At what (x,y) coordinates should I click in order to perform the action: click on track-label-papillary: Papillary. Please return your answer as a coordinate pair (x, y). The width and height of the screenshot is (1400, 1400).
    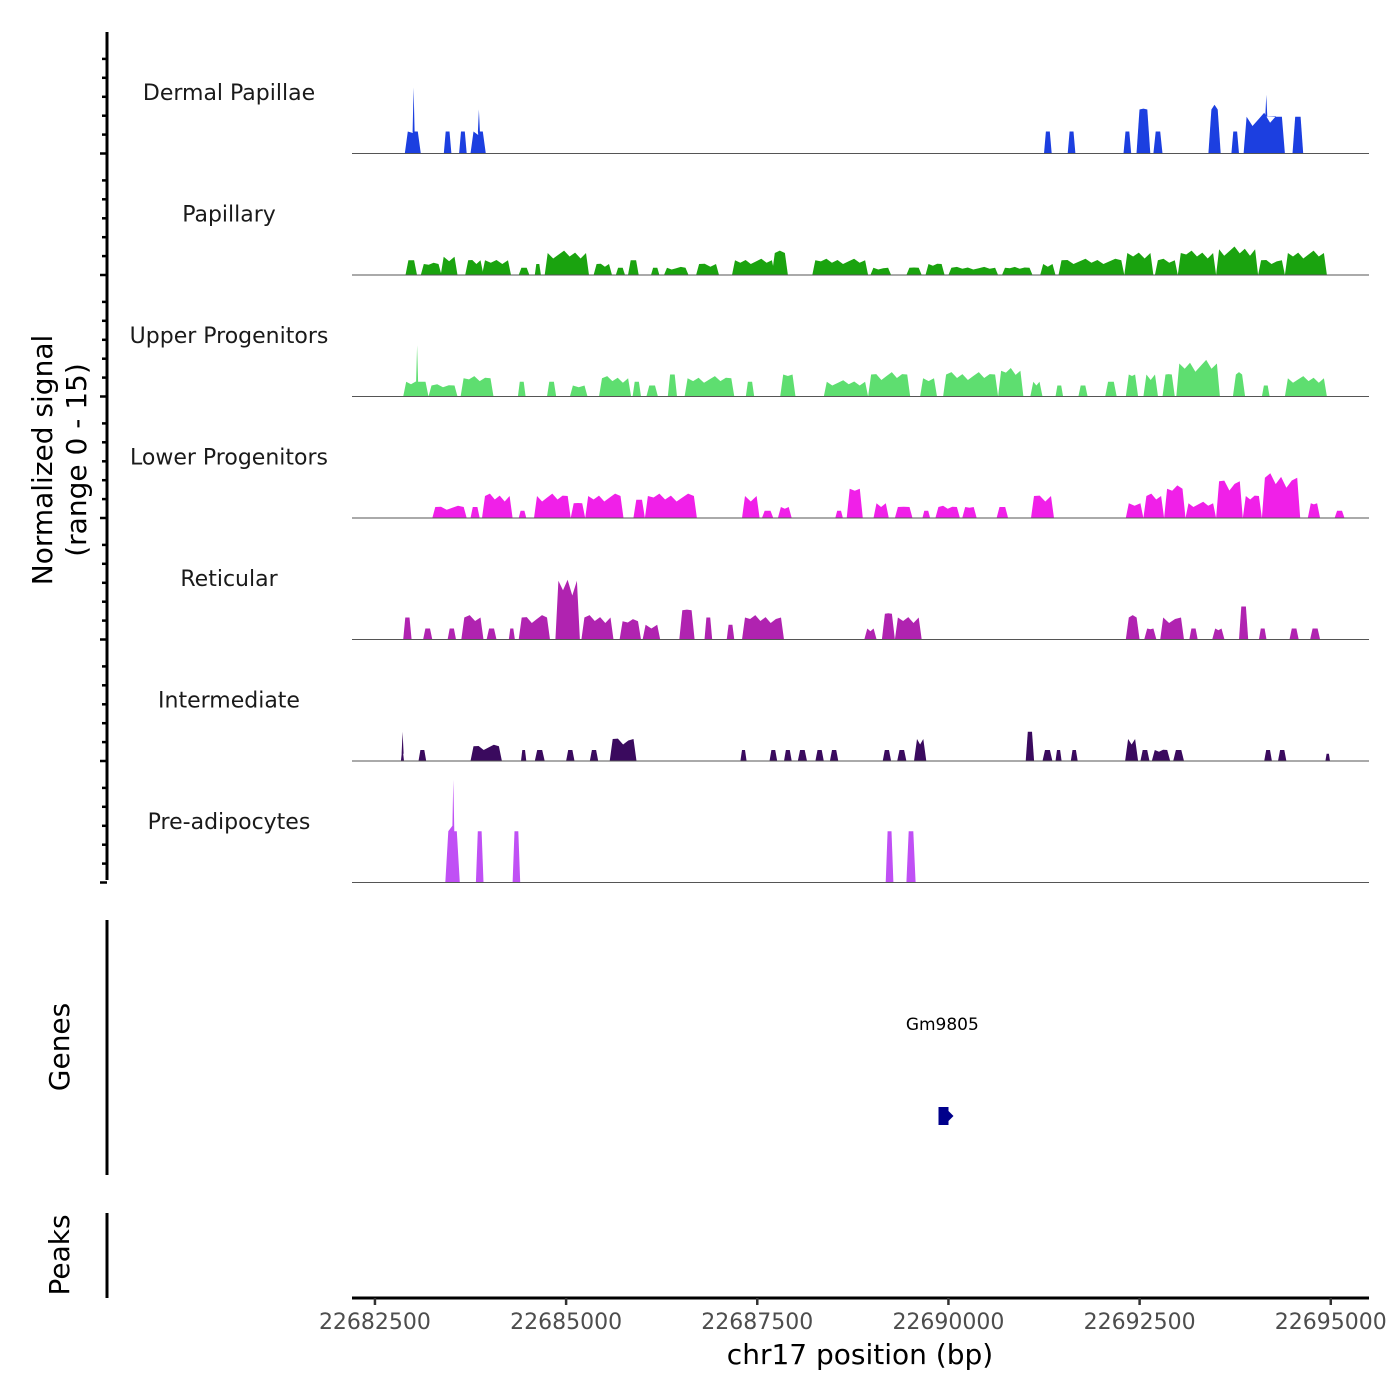
    Looking at the image, I should click on (229, 215).